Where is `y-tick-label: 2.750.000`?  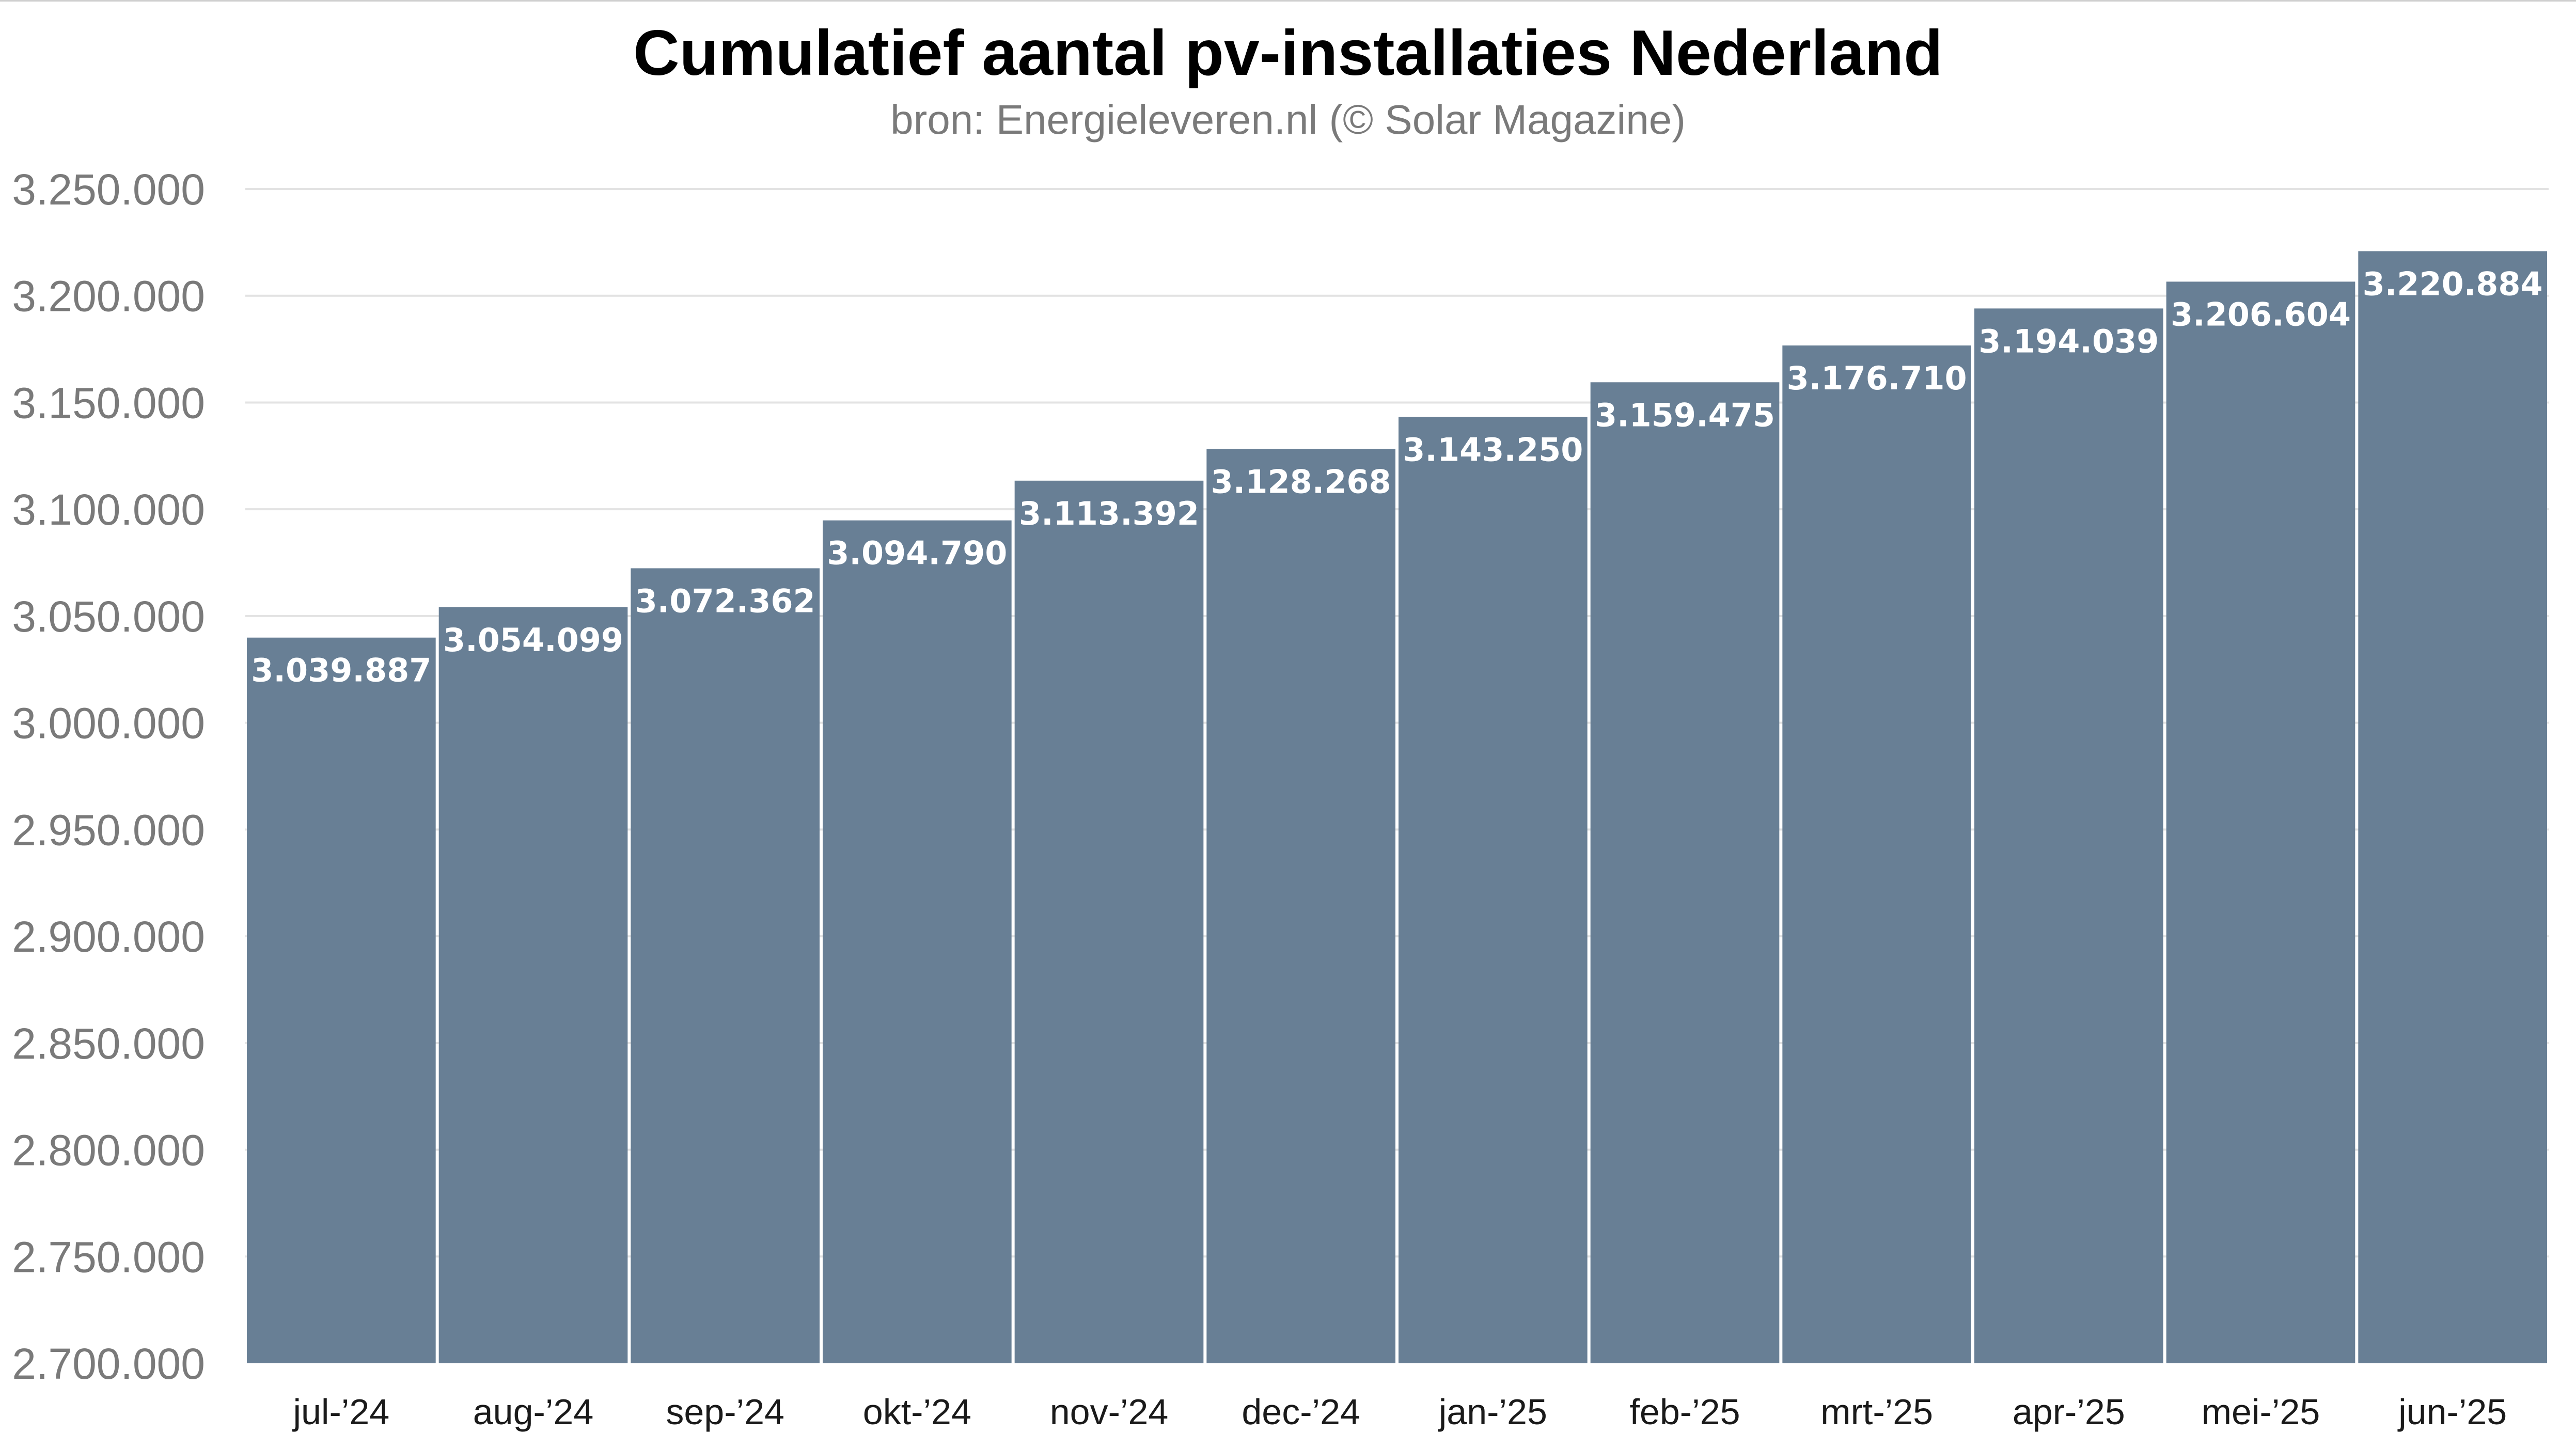
y-tick-label: 2.750.000 is located at coordinates (108, 1257).